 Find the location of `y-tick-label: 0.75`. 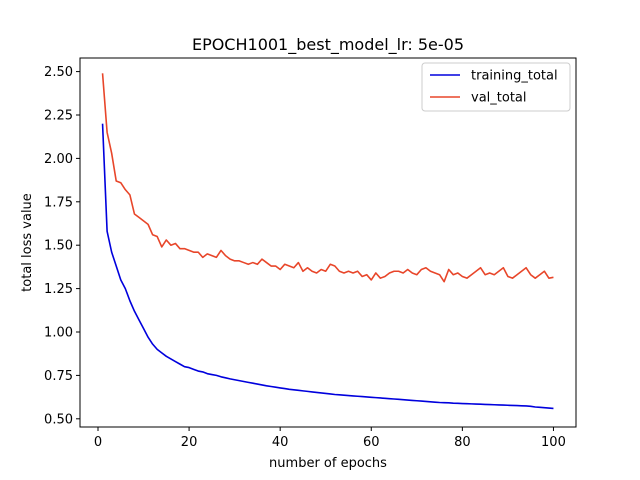

y-tick-label: 0.75 is located at coordinates (58, 376).